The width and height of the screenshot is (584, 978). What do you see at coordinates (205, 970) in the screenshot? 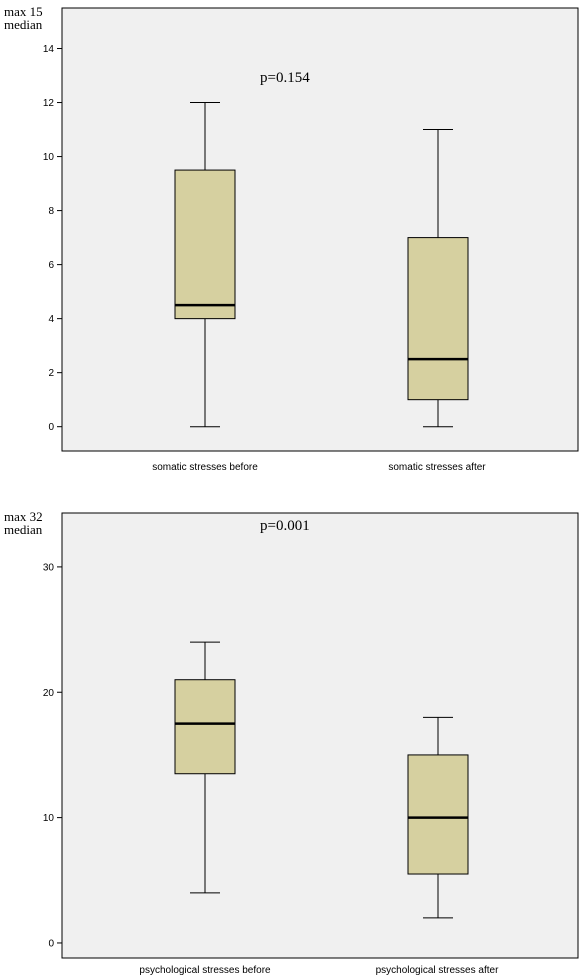
I see `category-label-before: psychological stresses before` at bounding box center [205, 970].